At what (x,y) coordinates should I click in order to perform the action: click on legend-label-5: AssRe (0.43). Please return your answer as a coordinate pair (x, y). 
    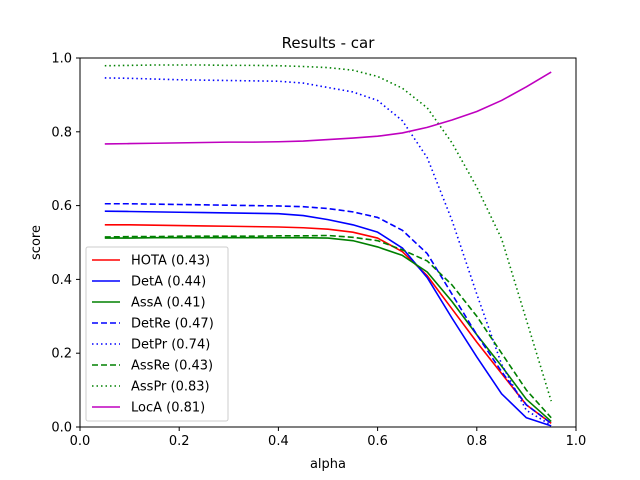
    Looking at the image, I should click on (172, 366).